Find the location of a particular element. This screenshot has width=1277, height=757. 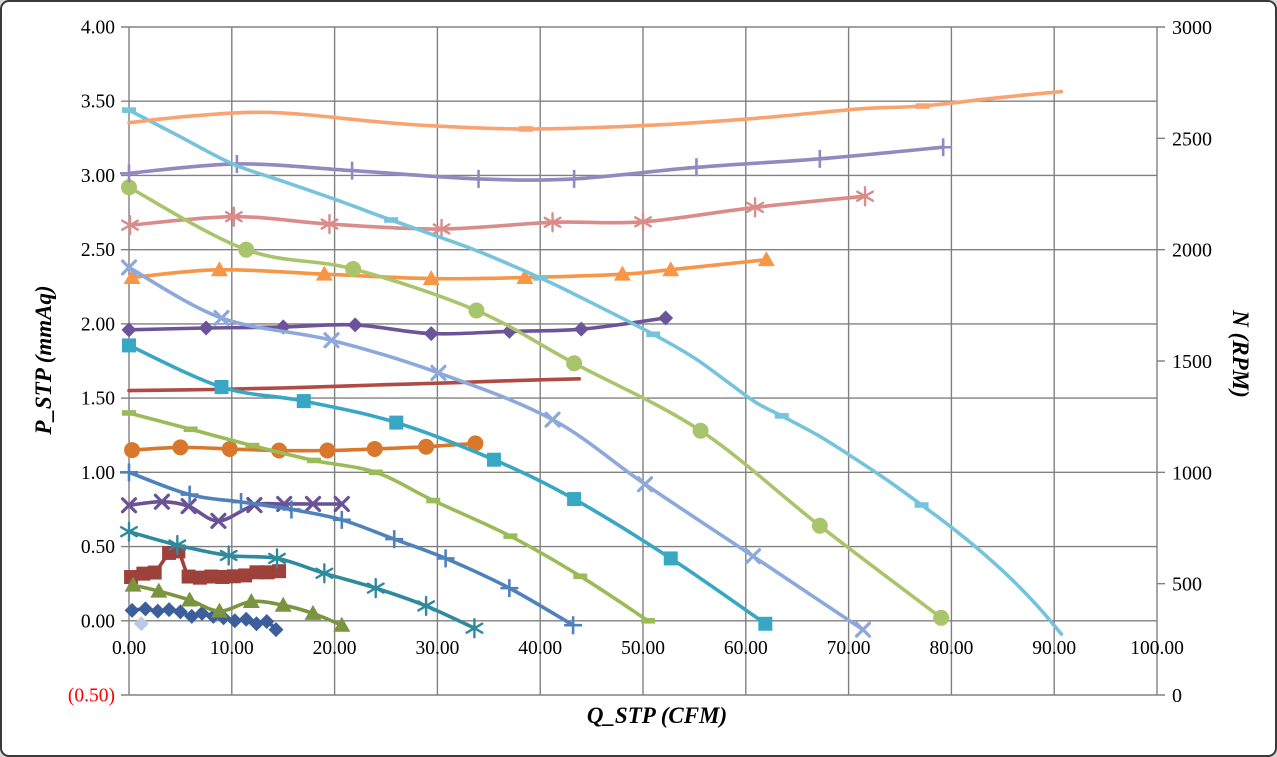

x-axis-tick-label: 40.00 is located at coordinates (540, 648).